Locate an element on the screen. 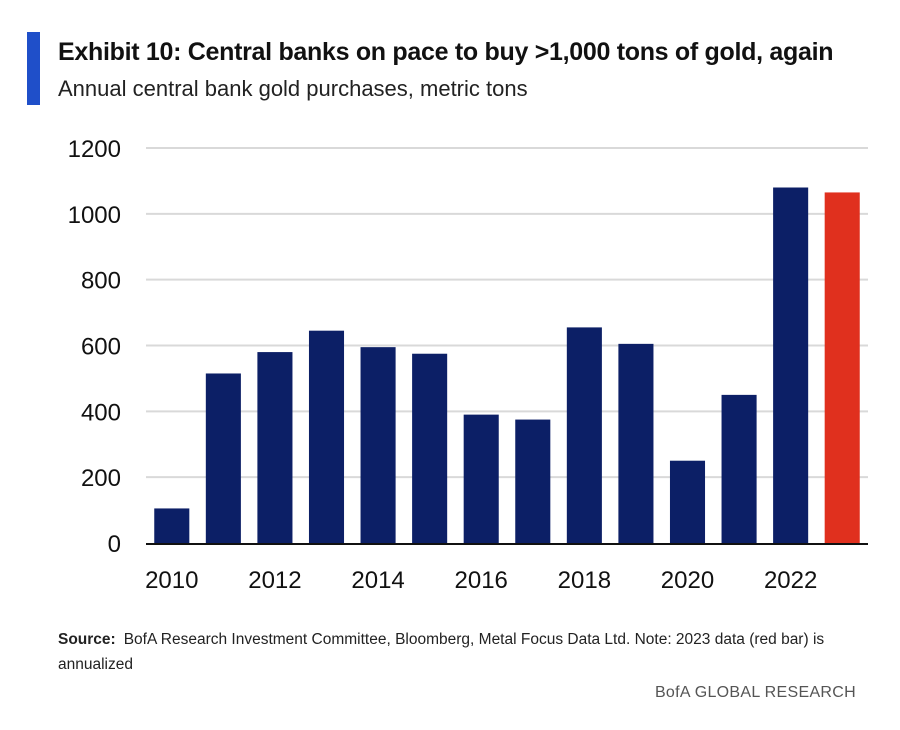  x-tick-label: 2010 is located at coordinates (171, 580).